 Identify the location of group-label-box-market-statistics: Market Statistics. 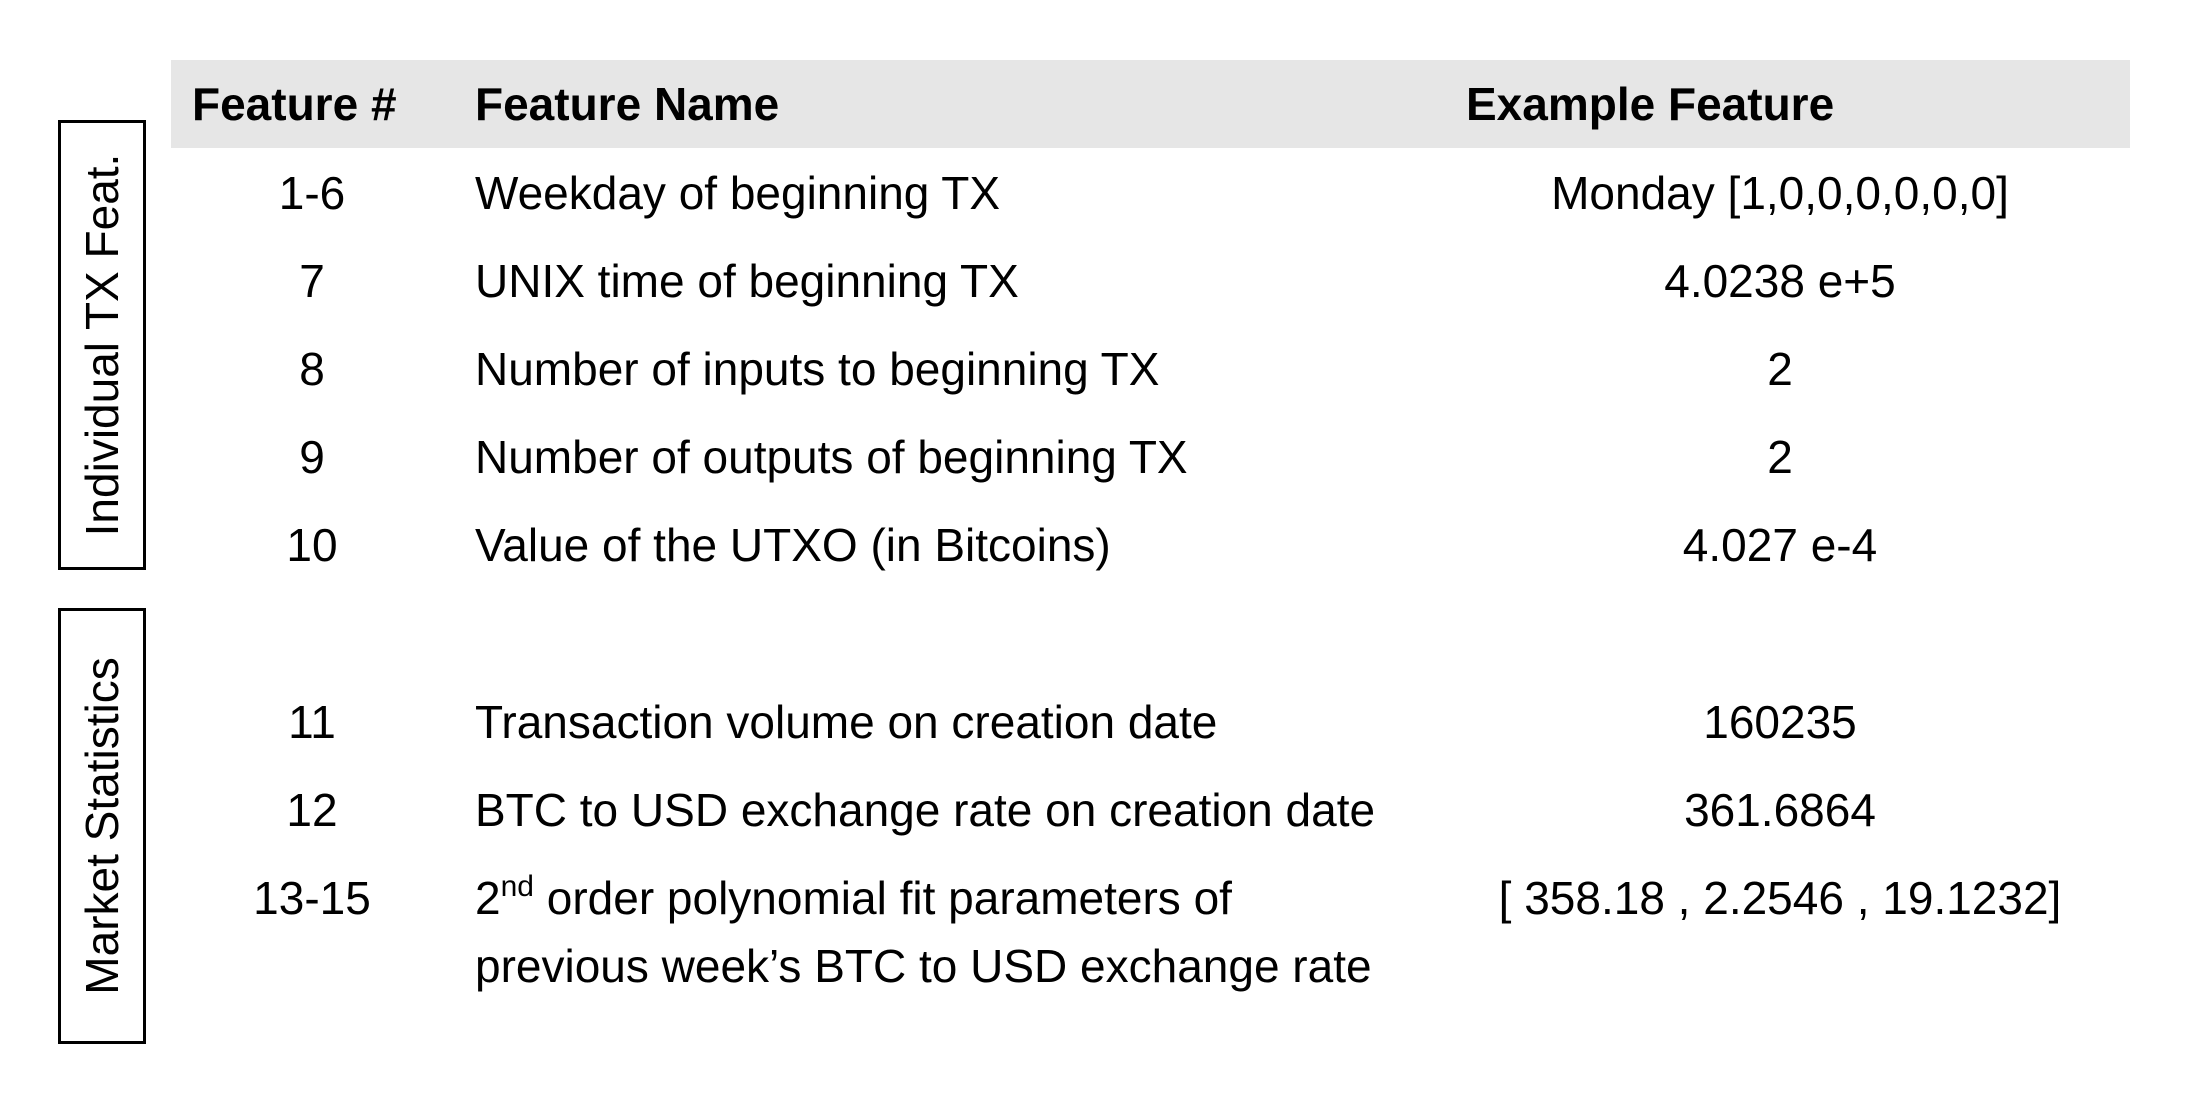
(102, 826).